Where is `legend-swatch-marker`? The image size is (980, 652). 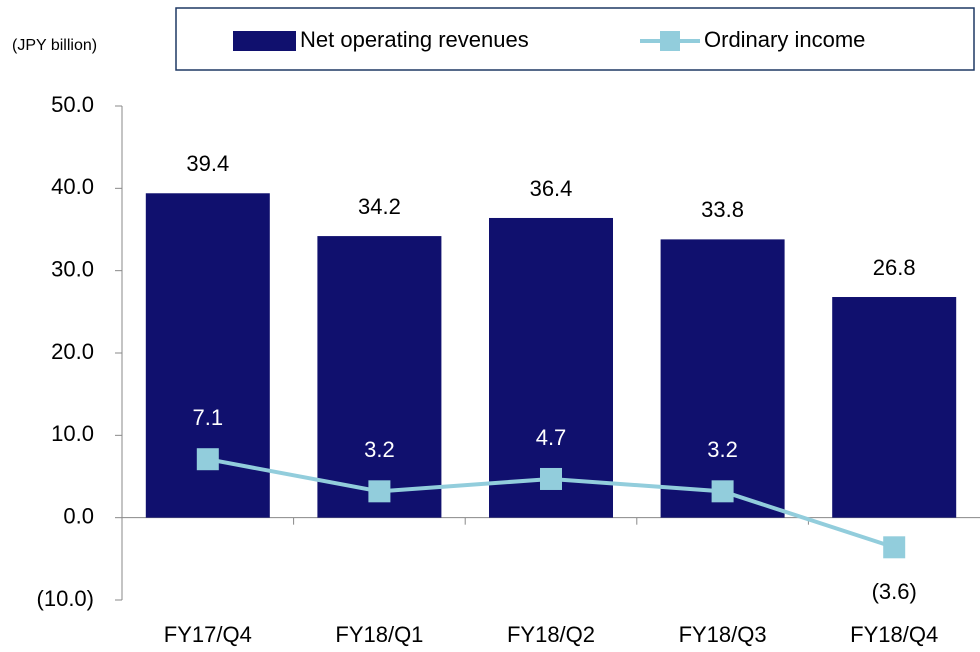 legend-swatch-marker is located at coordinates (670, 41).